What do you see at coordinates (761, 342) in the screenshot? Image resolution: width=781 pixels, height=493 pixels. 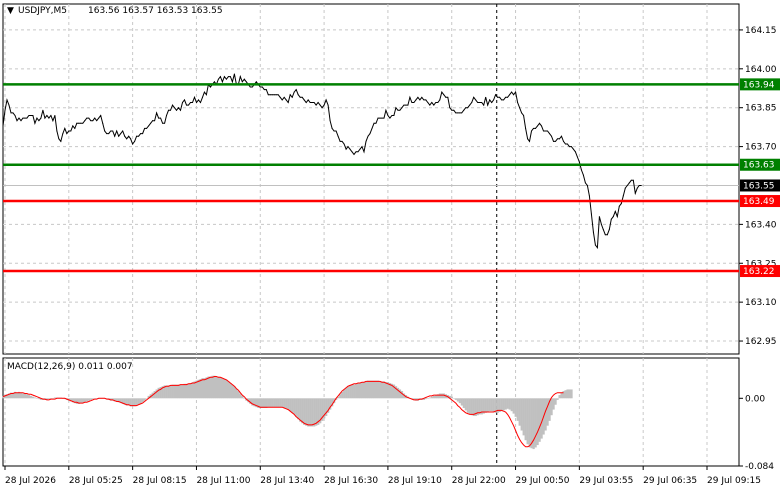 I see `y-tick-label: 162.95` at bounding box center [761, 342].